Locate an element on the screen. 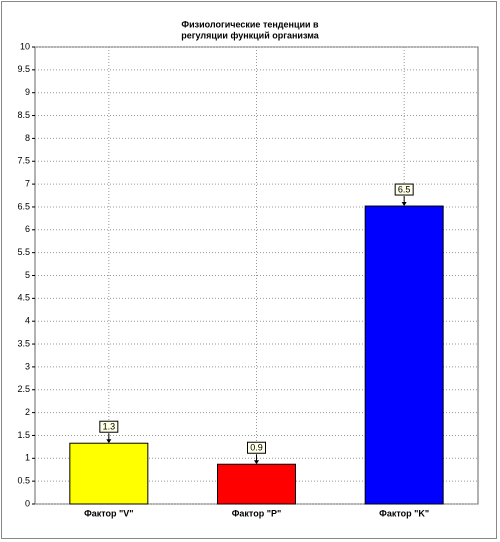 The image size is (500, 542). y-tick-label: 5.5 is located at coordinates (23, 252).